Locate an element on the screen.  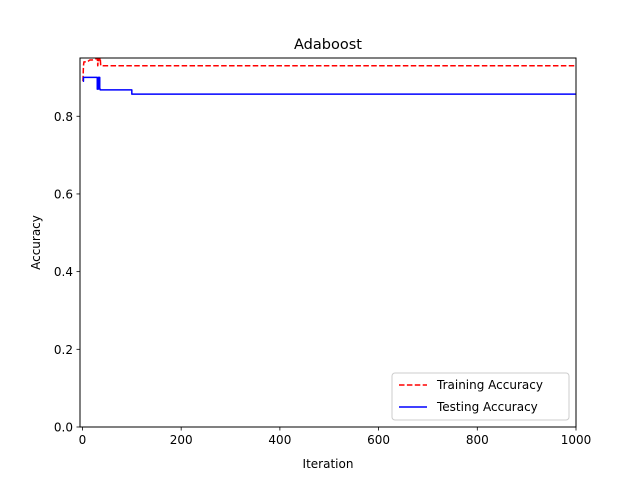
x-tick-label: 800 is located at coordinates (477, 440).